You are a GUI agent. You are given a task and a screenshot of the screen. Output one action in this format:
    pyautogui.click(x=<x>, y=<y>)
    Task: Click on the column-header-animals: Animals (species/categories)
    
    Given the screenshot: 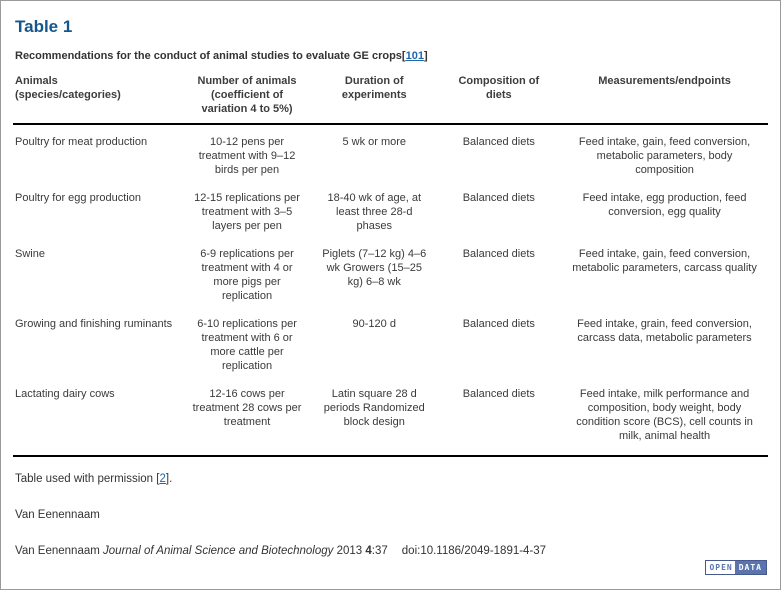 What is the action you would take?
    pyautogui.click(x=98, y=98)
    